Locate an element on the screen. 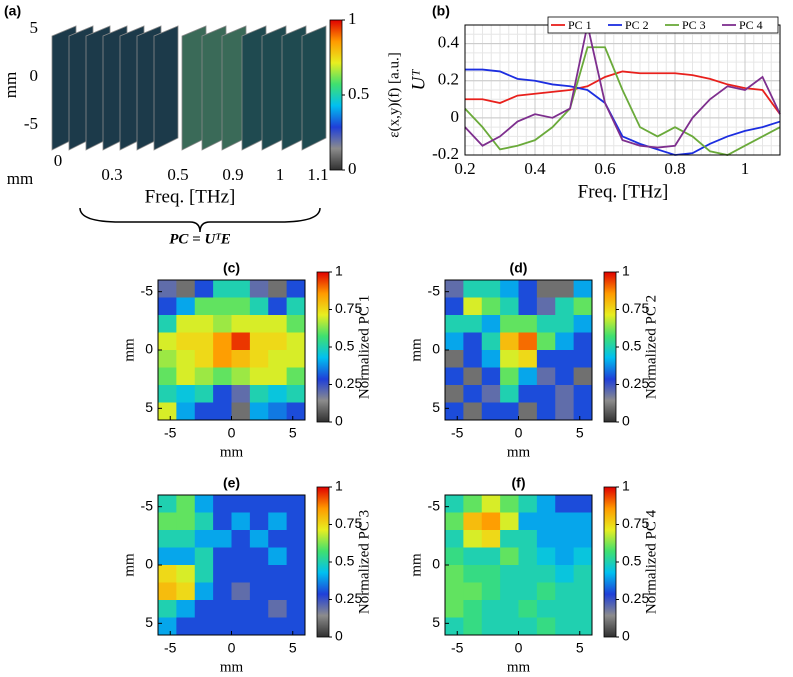 The image size is (793, 677). panel-label: (e) is located at coordinates (231, 483).